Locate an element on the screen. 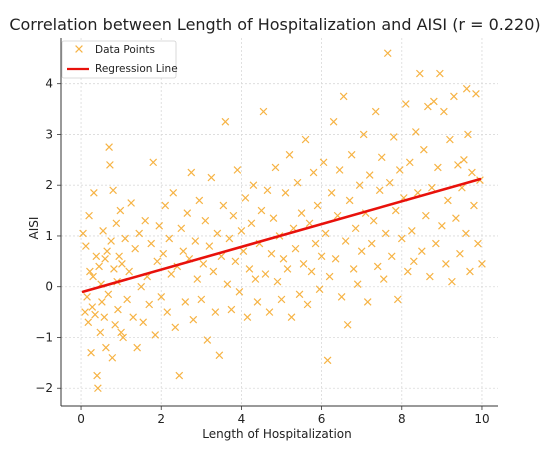 The image size is (550, 453). x-axis-ticks: 0 2 4 6 8 10 is located at coordinates (283, 416).